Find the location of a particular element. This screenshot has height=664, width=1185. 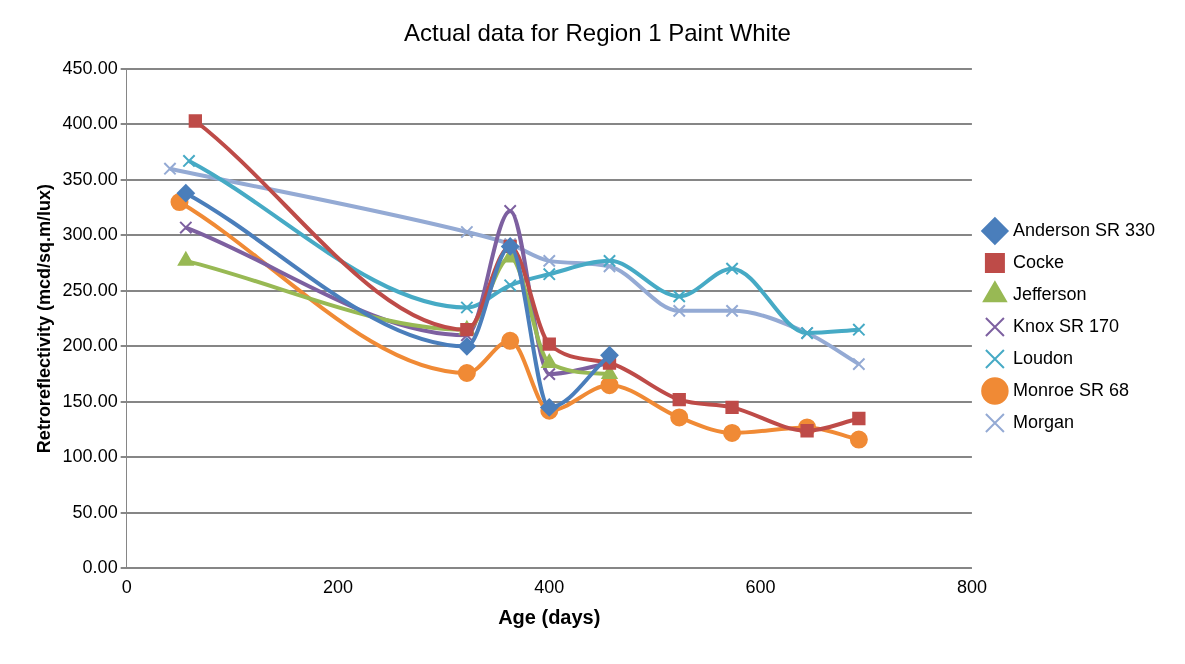

x-axis-title: Age (days) is located at coordinates (549, 616).